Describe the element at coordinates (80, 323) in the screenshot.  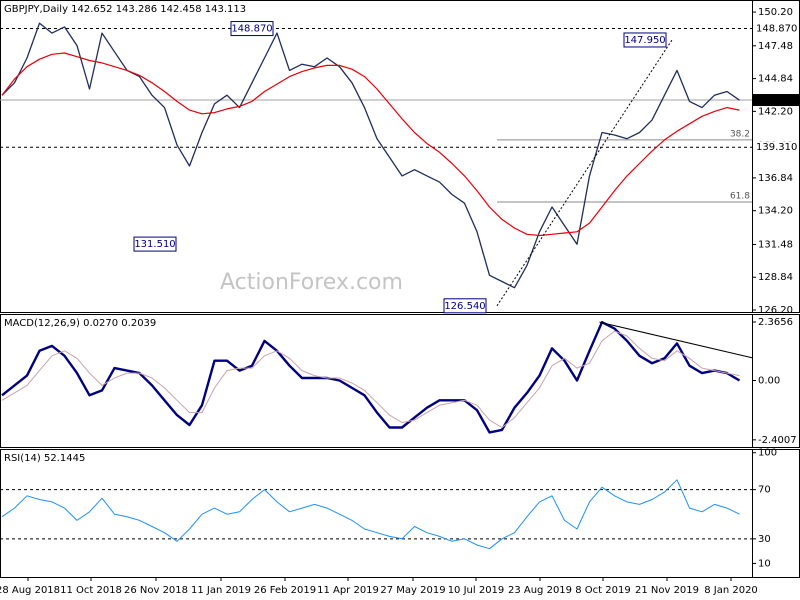
I see `panel-title: MACD(12,26,9) 0.0270 0.2039` at that location.